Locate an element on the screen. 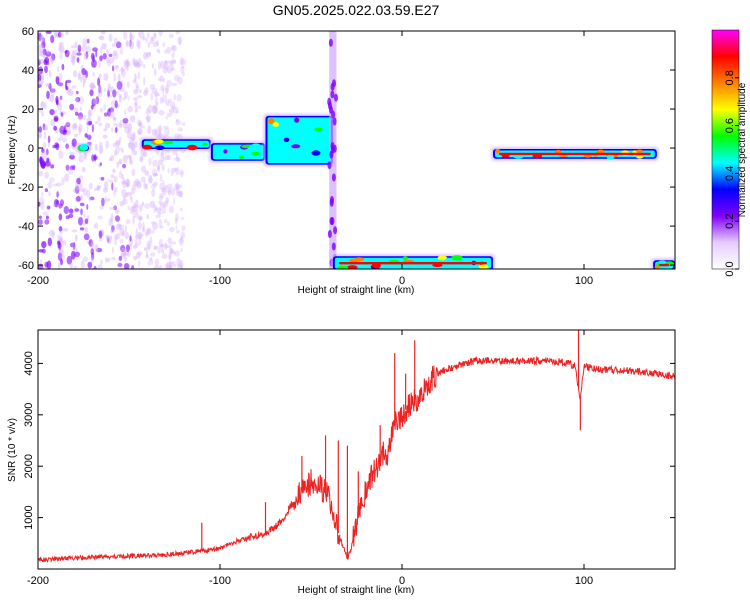 This screenshot has height=600, width=750. colorbar-tick-label: 0.0 is located at coordinates (730, 268).